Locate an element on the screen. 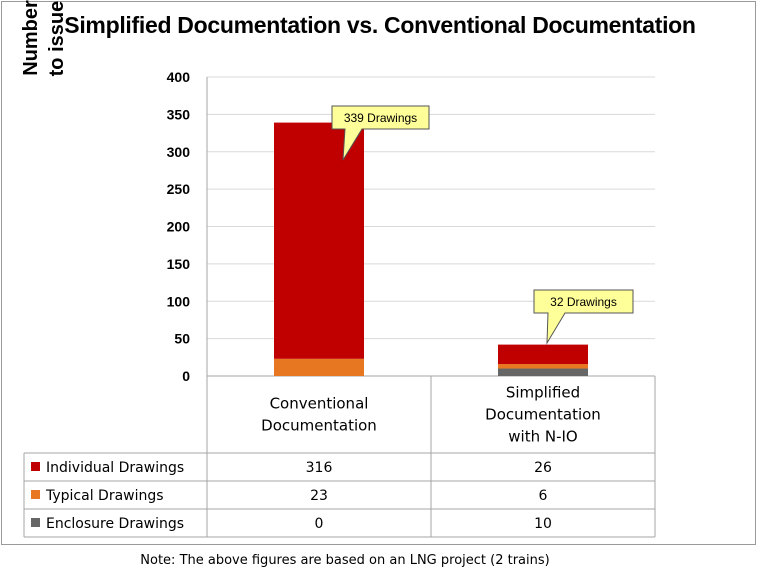 Image resolution: width=760 pixels, height=580 pixels. y-tick-label: 200 is located at coordinates (179, 227).